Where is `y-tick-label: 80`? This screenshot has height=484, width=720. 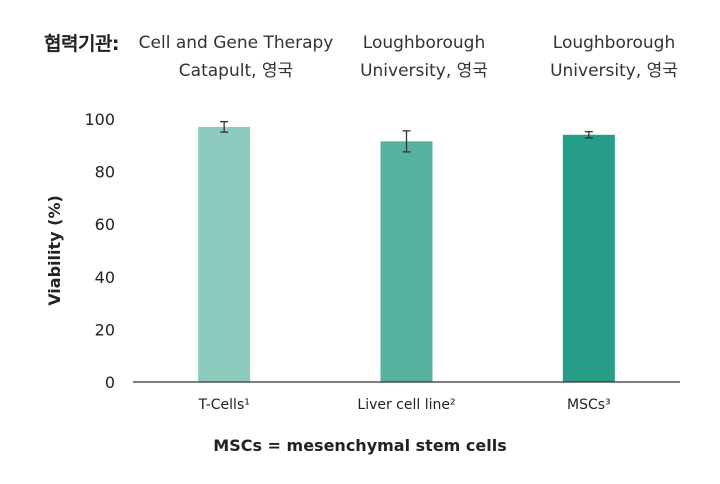 y-tick-label: 80 is located at coordinates (105, 172).